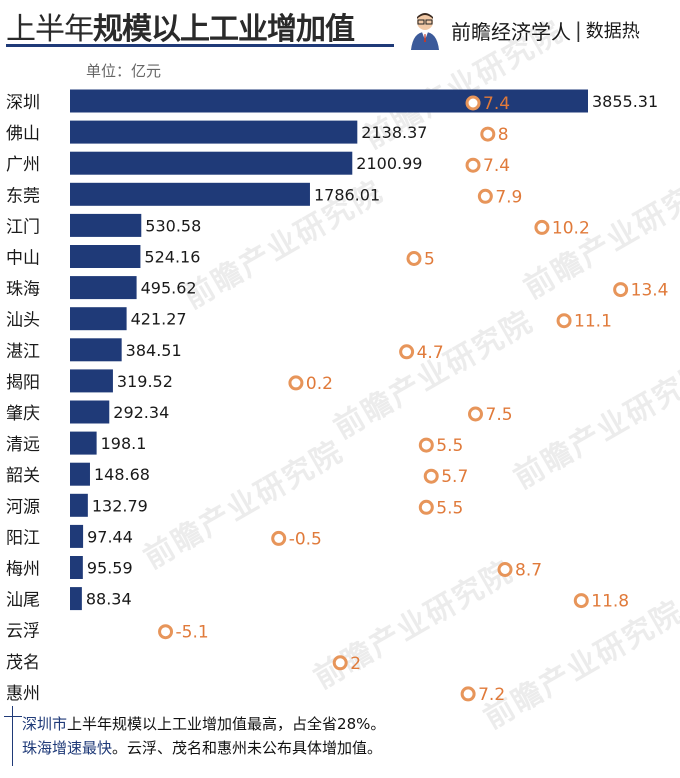 This screenshot has height=778, width=680. I want to click on category-label: 茂名, so click(23, 663).